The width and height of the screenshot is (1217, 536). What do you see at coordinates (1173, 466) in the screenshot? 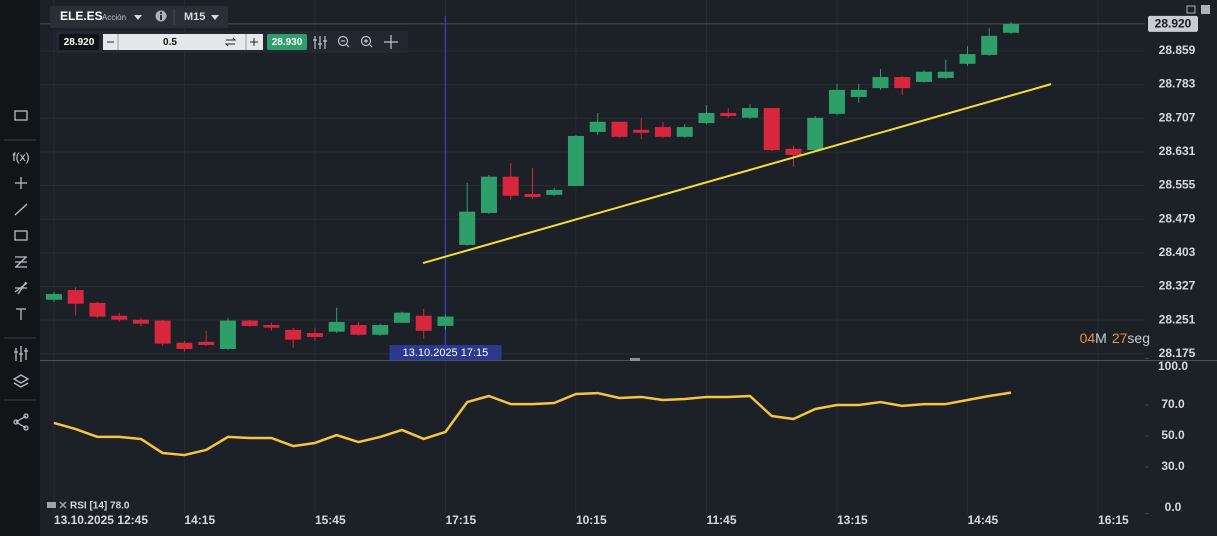
I see `y-tick-label: 30.0` at bounding box center [1173, 466].